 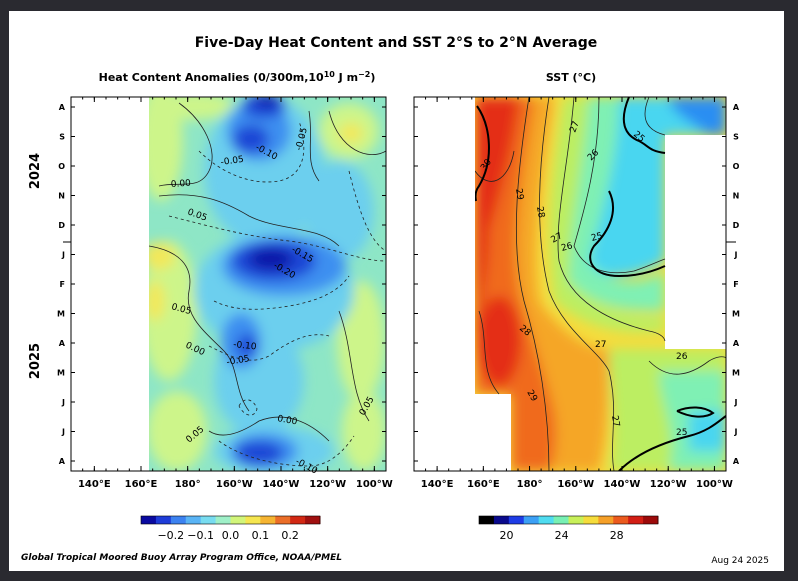 What do you see at coordinates (181, 184) in the screenshot?
I see `hc-contour-label: 0.00` at bounding box center [181, 184].